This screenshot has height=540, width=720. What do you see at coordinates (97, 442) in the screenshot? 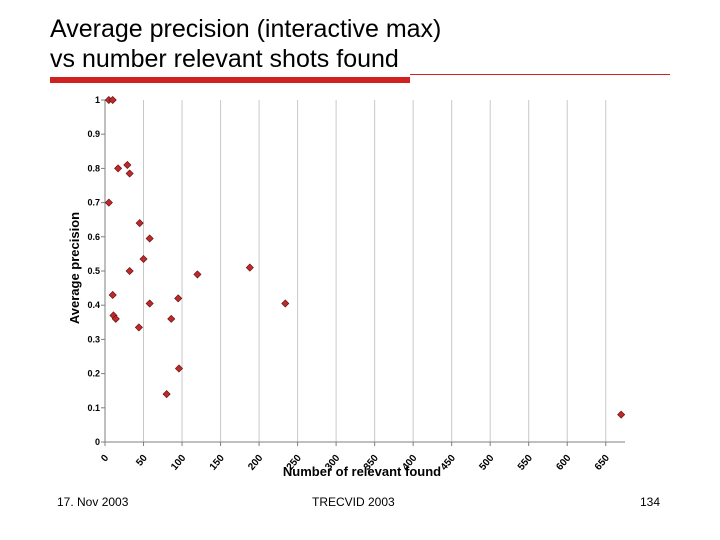
I see `y-tick-label: 0` at bounding box center [97, 442].